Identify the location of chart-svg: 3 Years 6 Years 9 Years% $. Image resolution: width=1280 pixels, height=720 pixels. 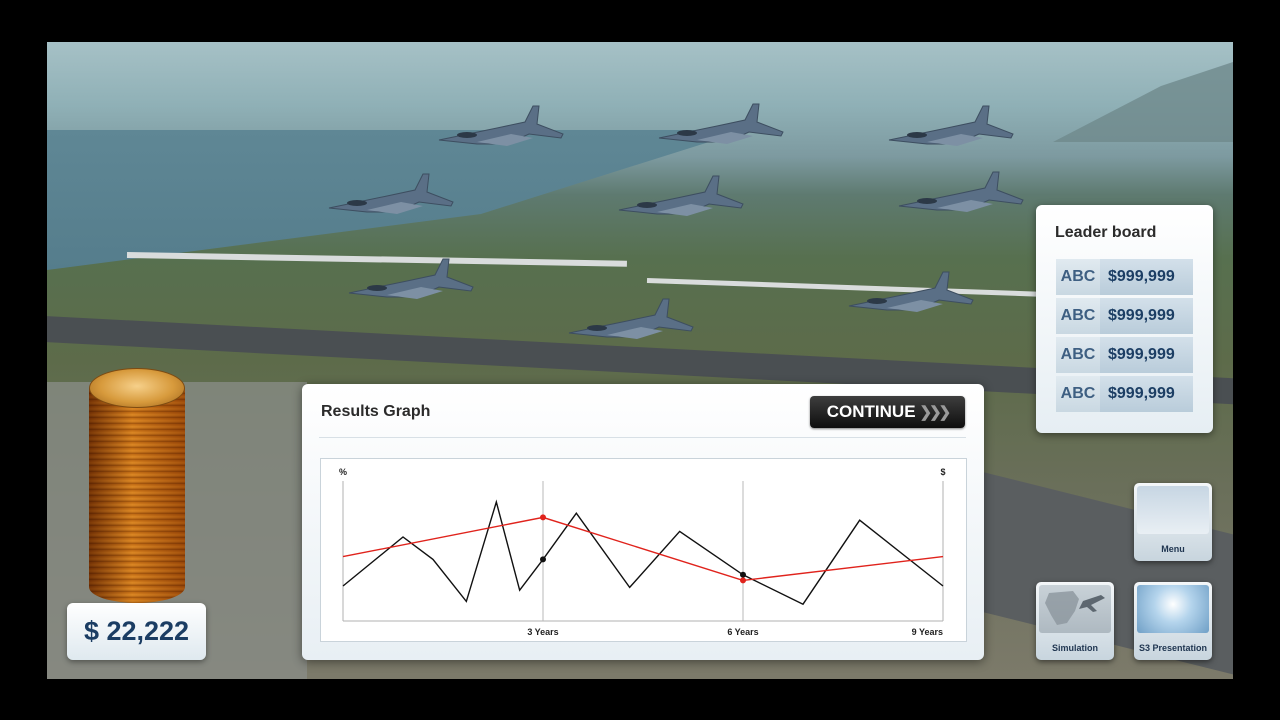
(642, 552).